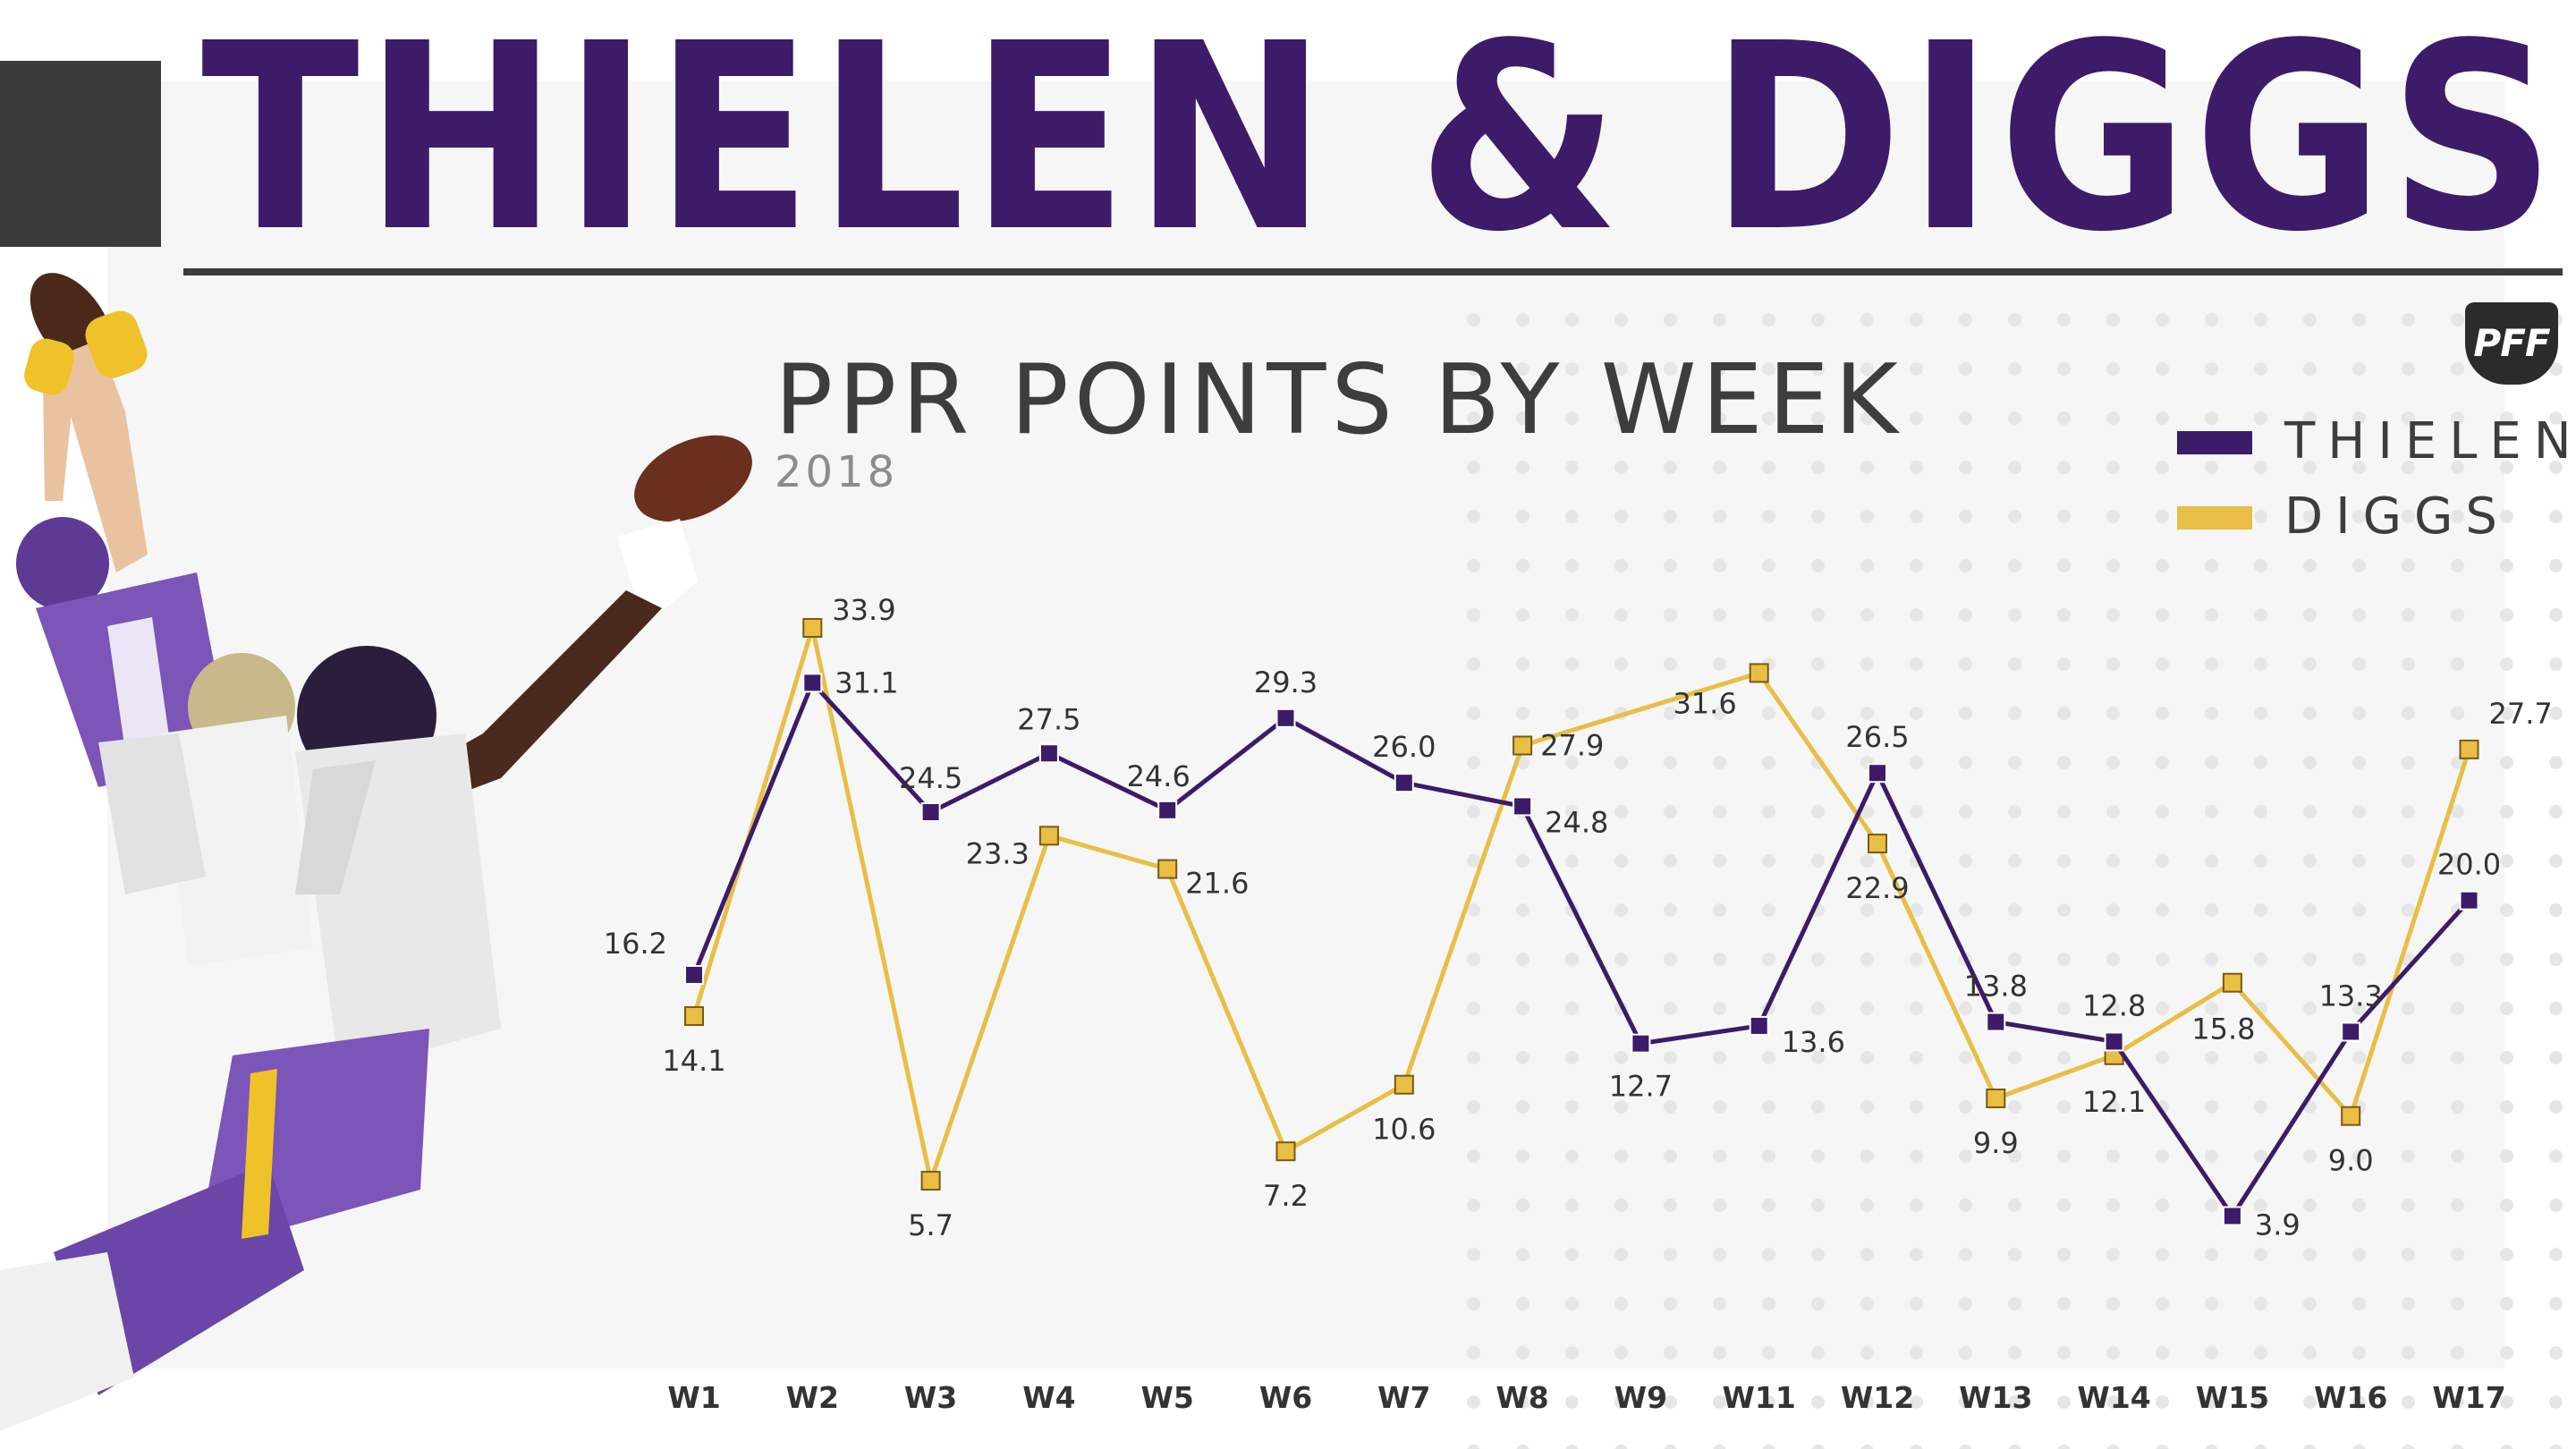 This screenshot has width=2576, height=1449. Describe the element at coordinates (2350, 1397) in the screenshot. I see `x-tick-label-w16: W16` at that location.